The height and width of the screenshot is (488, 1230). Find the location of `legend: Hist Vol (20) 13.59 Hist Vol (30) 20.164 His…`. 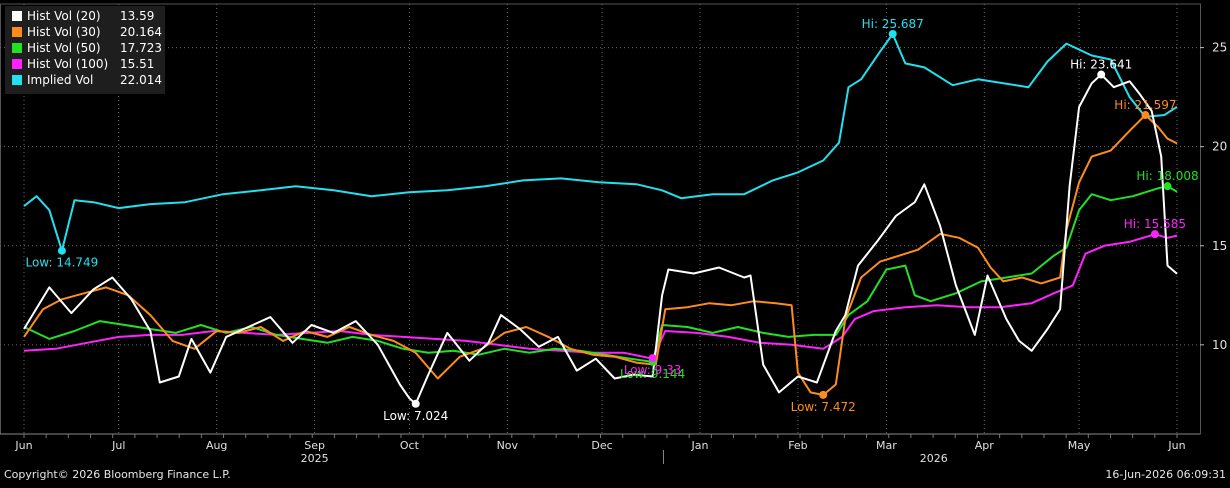

legend: Hist Vol (20) 13.59 Hist Vol (30) 20.164 His… is located at coordinates (85, 50).